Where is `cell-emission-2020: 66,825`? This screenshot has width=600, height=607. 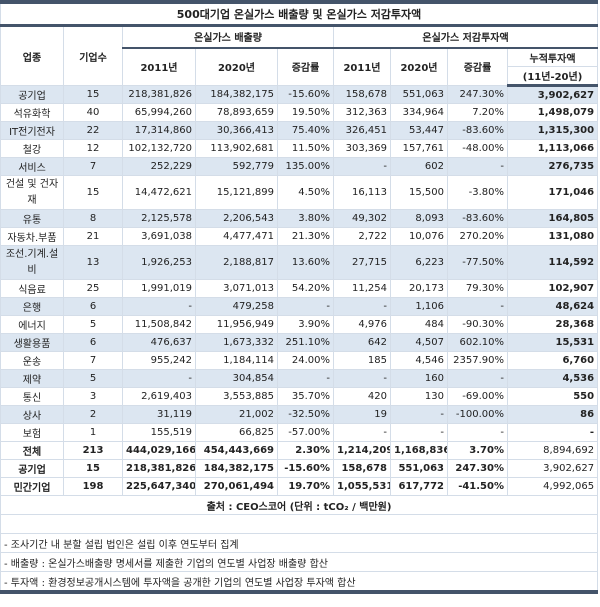 cell-emission-2020: 66,825 is located at coordinates (236, 432).